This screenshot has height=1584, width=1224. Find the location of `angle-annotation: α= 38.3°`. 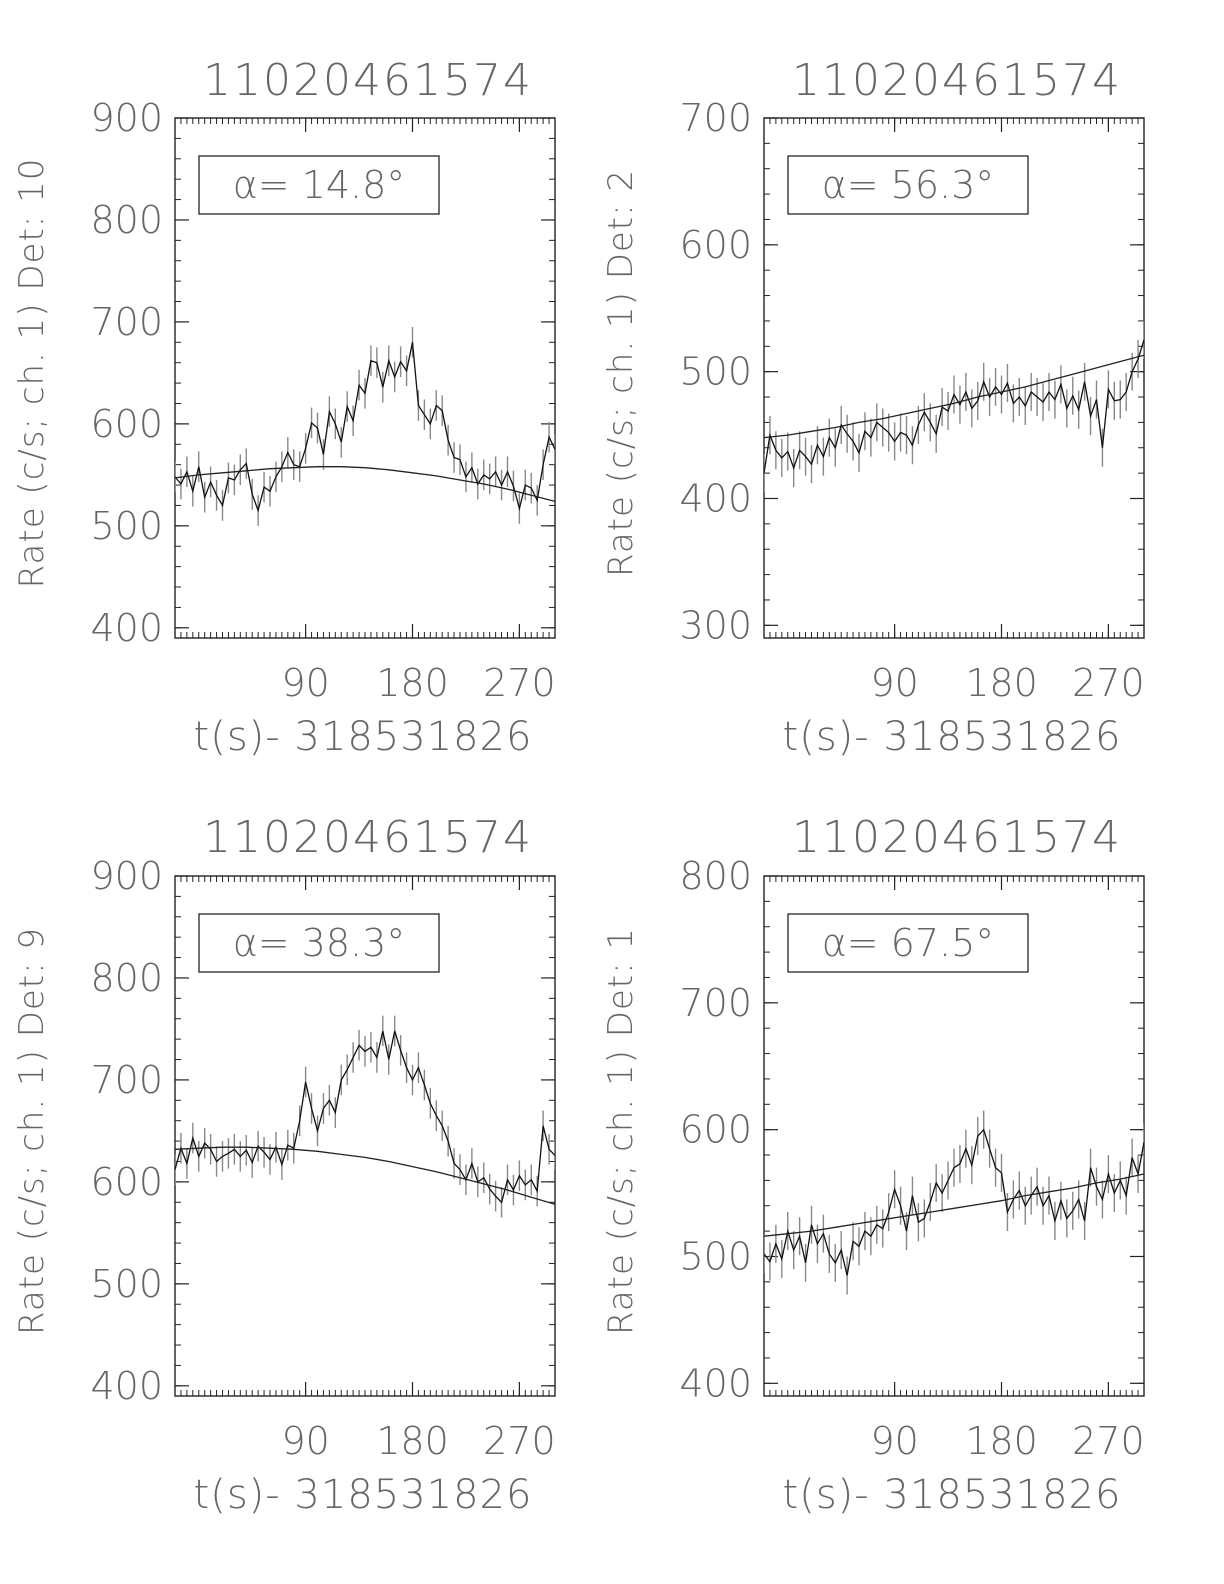

angle-annotation: α= 38.3° is located at coordinates (319, 943).